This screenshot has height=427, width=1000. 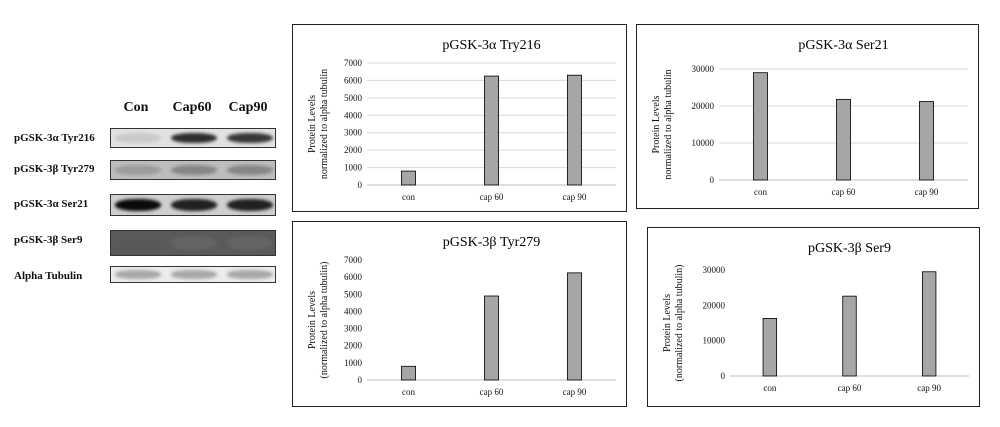 What do you see at coordinates (54, 169) in the screenshot?
I see `blot-row-label: pGSK-3β Tyr279` at bounding box center [54, 169].